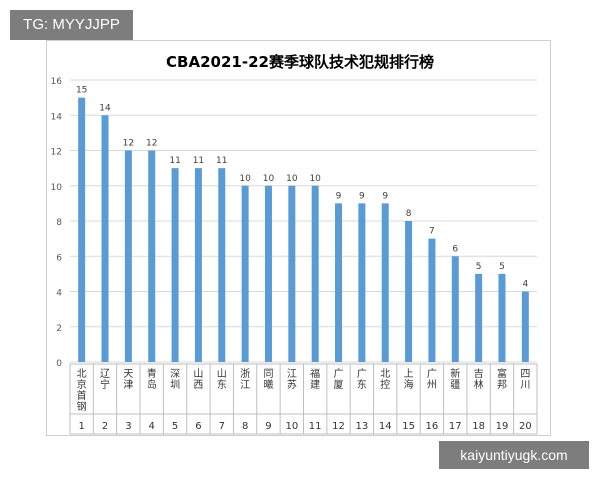  What do you see at coordinates (292, 379) in the screenshot?
I see `x-tick-label: 江苏` at bounding box center [292, 379].